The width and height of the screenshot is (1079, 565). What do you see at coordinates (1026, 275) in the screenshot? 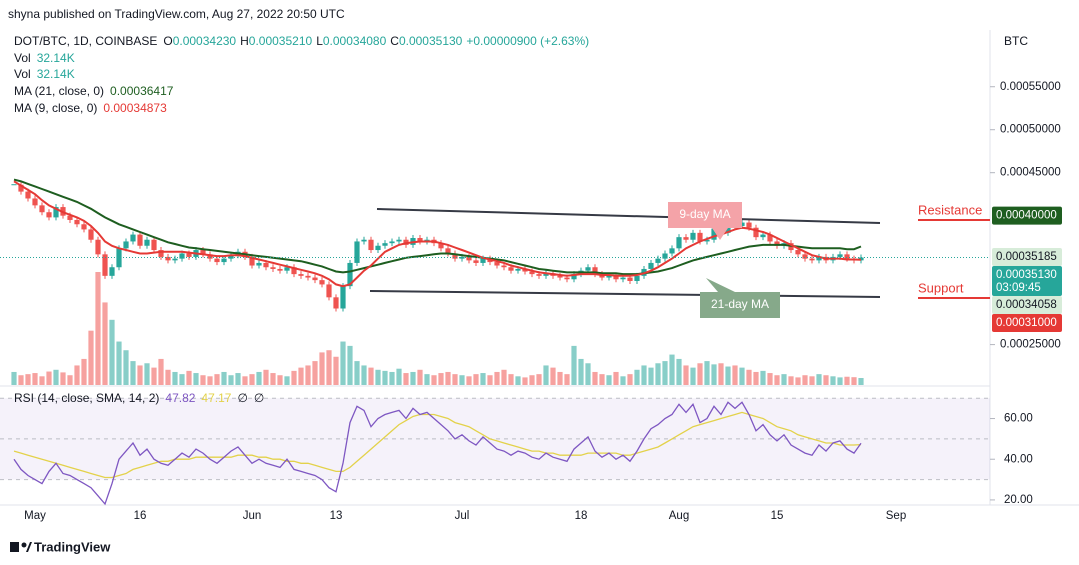
I see `price-label: 0.00035130` at bounding box center [1026, 275].